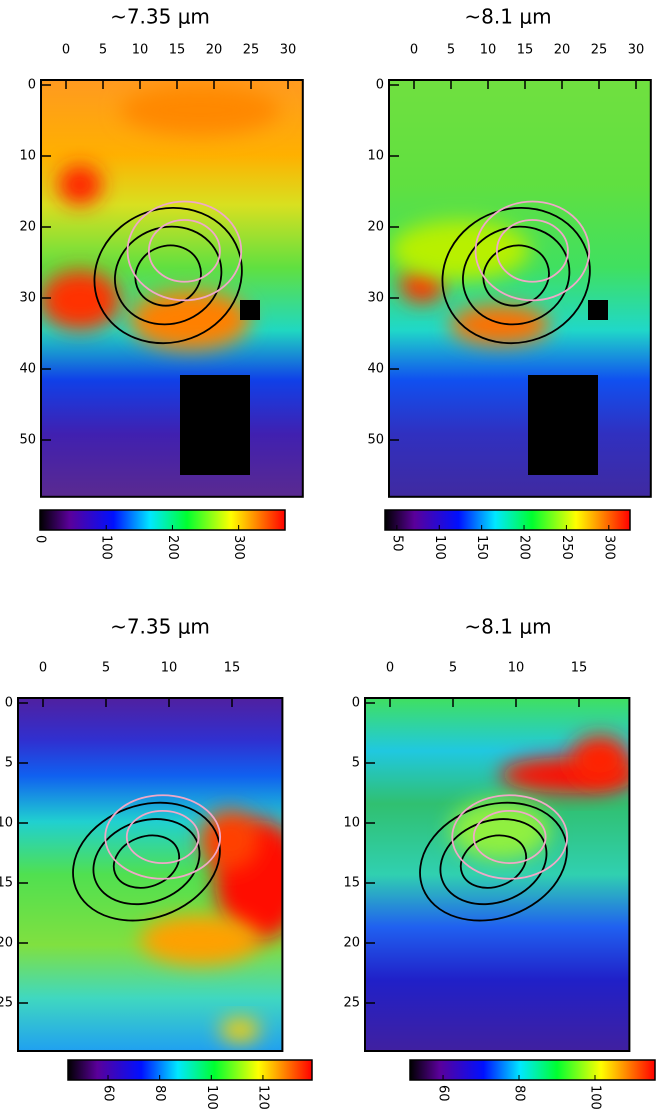 This screenshot has height=1112, width=658. What do you see at coordinates (566, 547) in the screenshot?
I see `colorbar-tick-label: 250` at bounding box center [566, 547].